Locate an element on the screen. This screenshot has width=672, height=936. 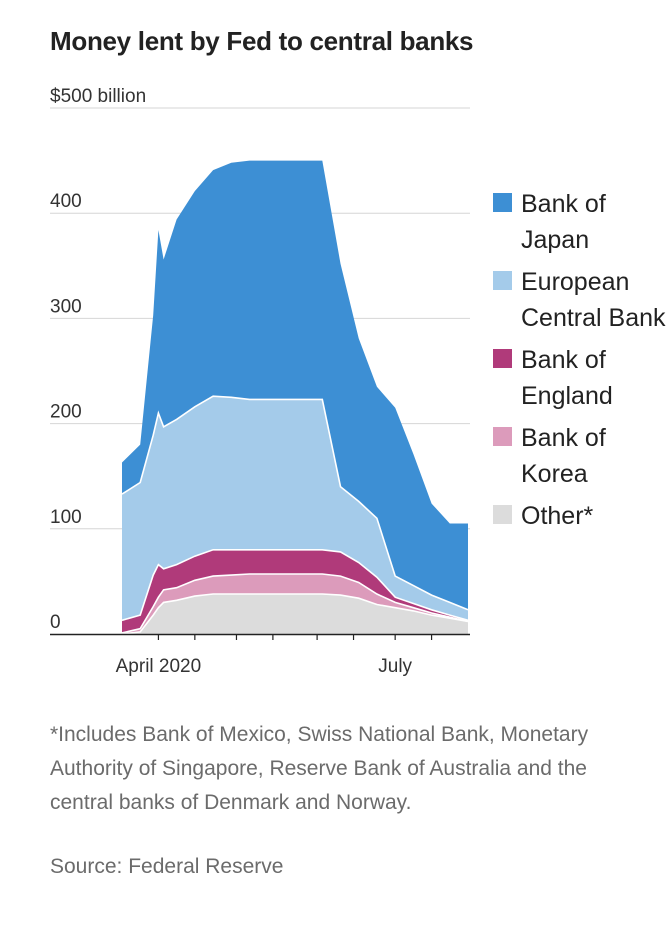
y-axis-tick-labels: 0 100 200 300 400 $500 billion is located at coordinates (98, 359).